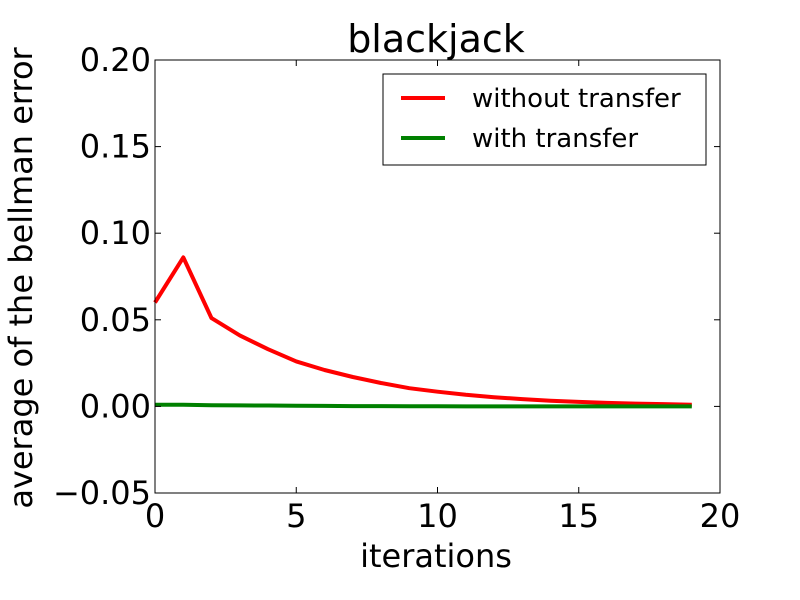 The height and width of the screenshot is (600, 800). I want to click on legend-box, so click(544, 119).